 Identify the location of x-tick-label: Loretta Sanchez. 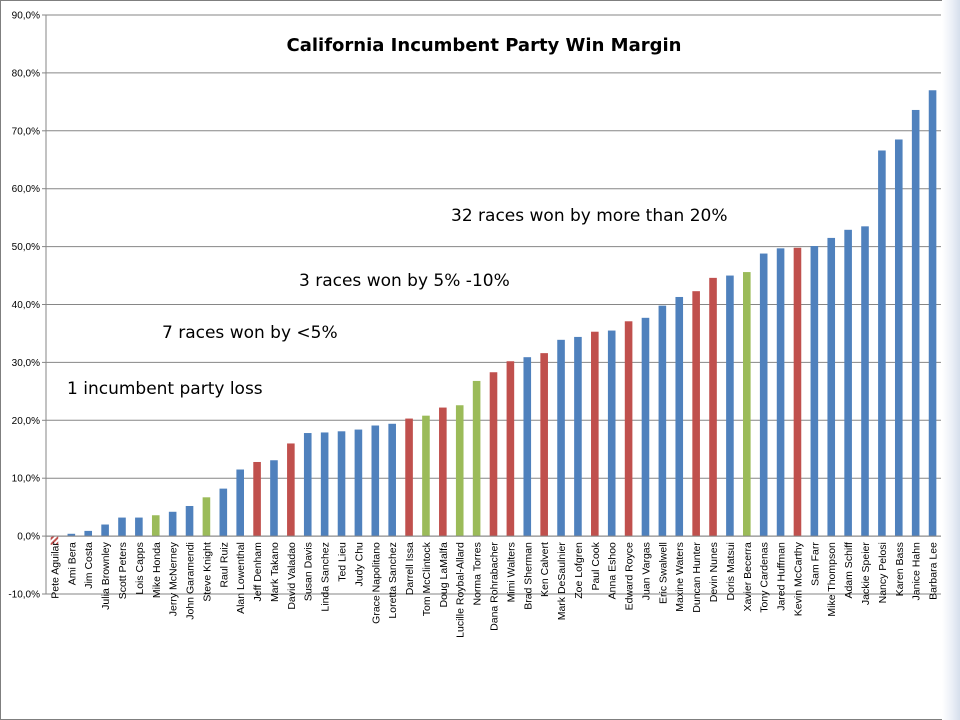
(393, 580).